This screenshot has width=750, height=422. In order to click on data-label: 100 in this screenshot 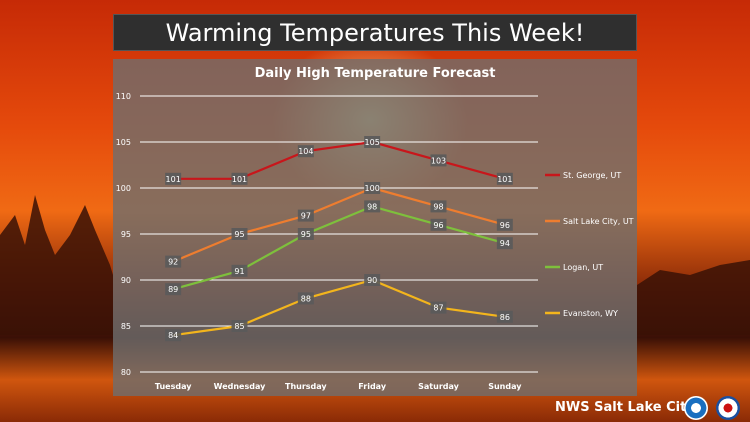, I will do `click(372, 188)`.